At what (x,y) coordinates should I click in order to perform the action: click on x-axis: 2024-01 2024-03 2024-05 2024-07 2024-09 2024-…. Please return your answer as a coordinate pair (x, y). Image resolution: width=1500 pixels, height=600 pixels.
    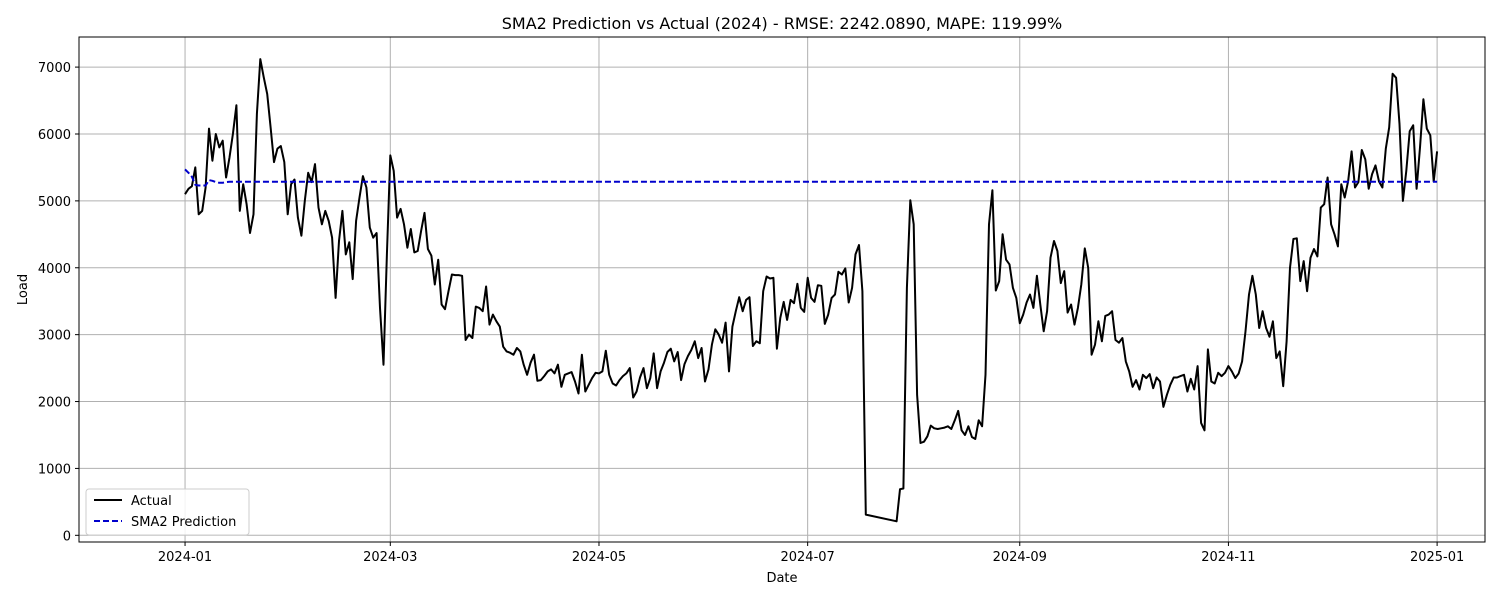
    Looking at the image, I should click on (811, 553).